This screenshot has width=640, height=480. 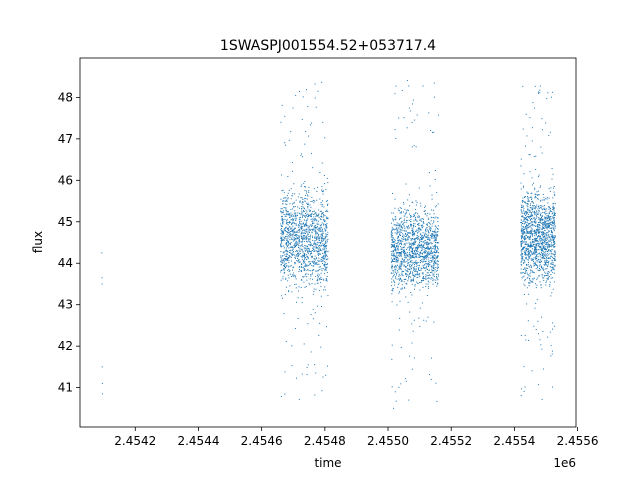 I want to click on y-tick-label: 43, so click(x=65, y=305).